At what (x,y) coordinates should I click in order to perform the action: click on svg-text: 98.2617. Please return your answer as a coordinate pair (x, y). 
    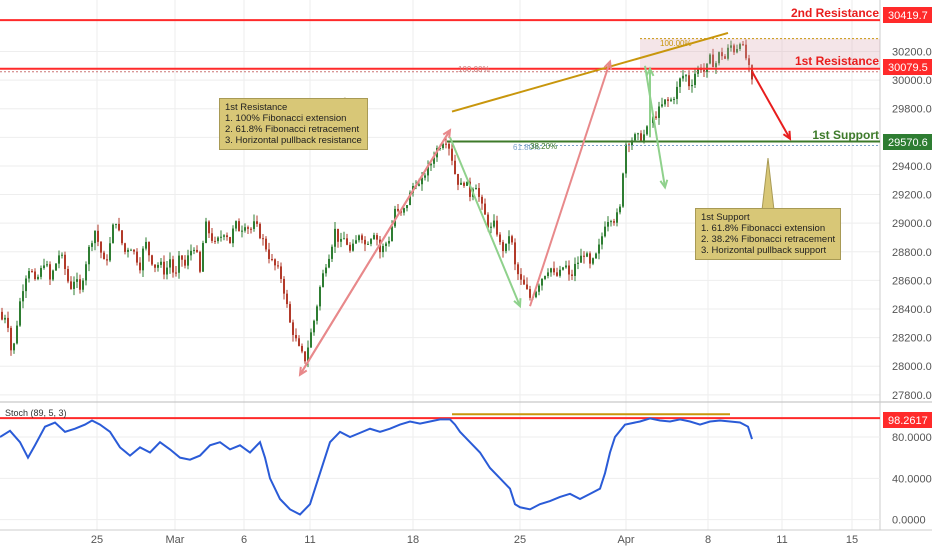
    Looking at the image, I should click on (908, 421).